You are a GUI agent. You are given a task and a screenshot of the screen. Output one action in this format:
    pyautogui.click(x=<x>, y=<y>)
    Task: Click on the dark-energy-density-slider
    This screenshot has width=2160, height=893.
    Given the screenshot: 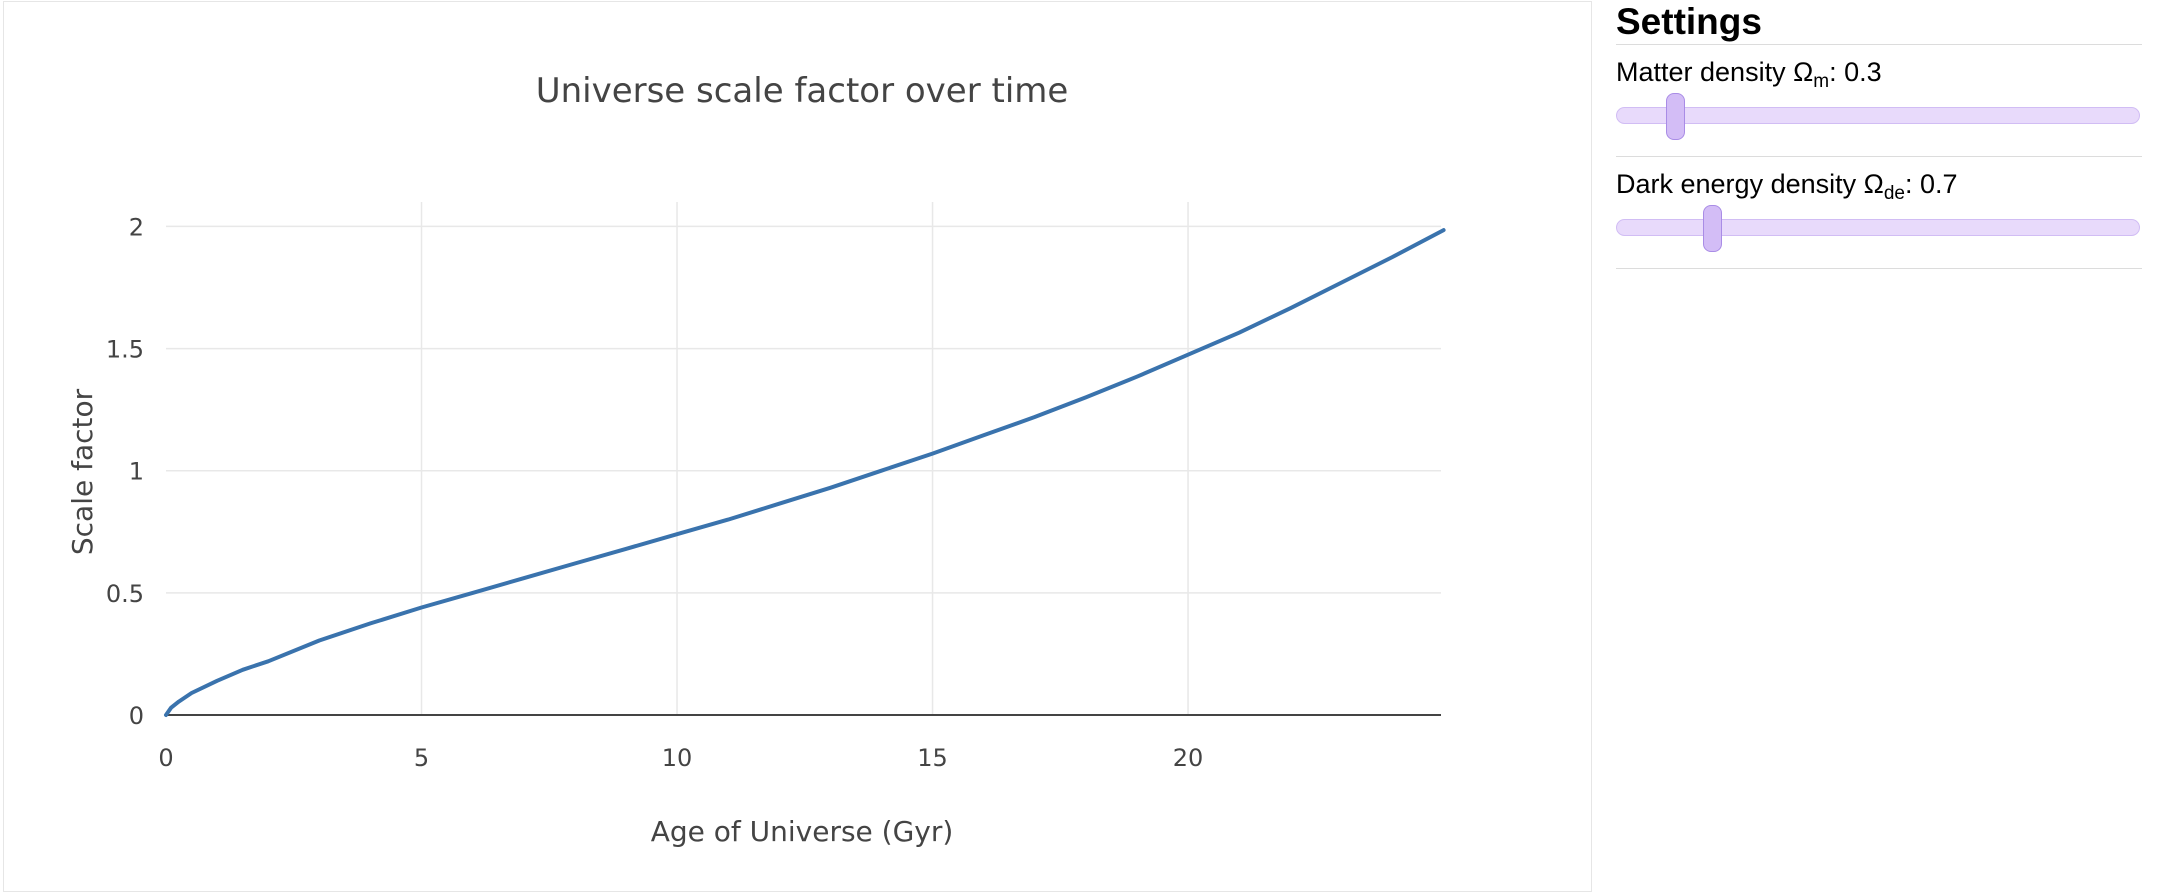 What is the action you would take?
    pyautogui.click(x=1878, y=228)
    